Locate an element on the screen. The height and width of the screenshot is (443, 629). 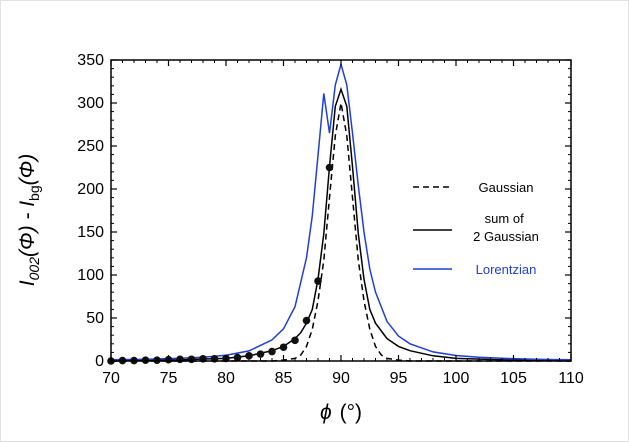
x-tick-label: 110 is located at coordinates (571, 378).